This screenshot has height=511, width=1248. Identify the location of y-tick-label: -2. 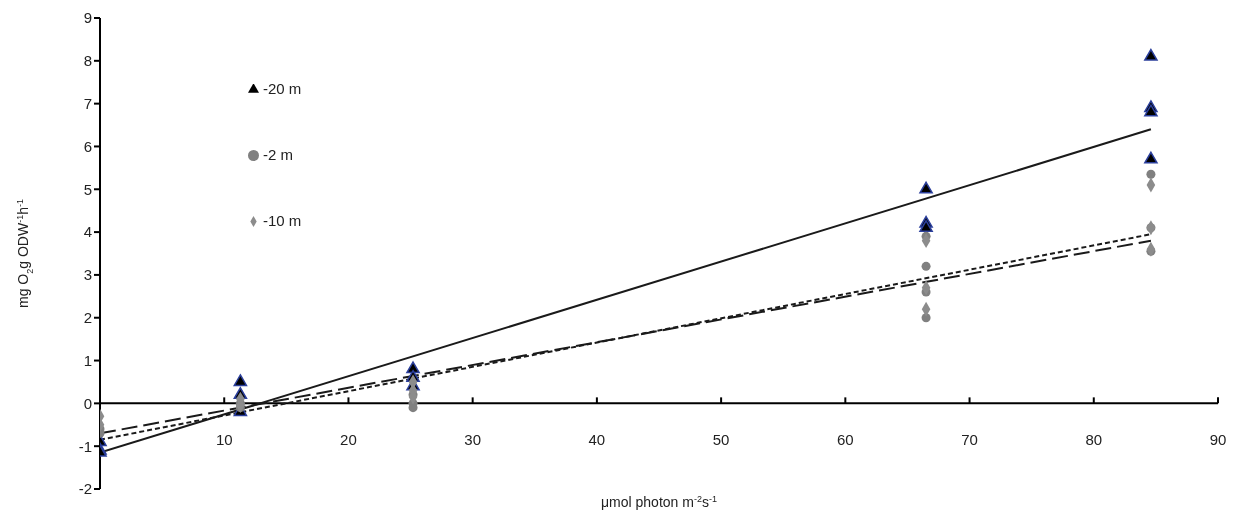
(85, 489).